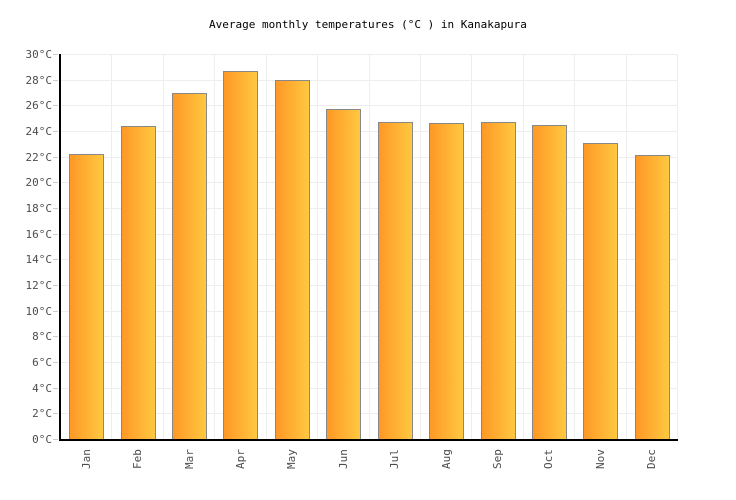  What do you see at coordinates (86, 459) in the screenshot?
I see `x-axis-label-jan: Jan` at bounding box center [86, 459].